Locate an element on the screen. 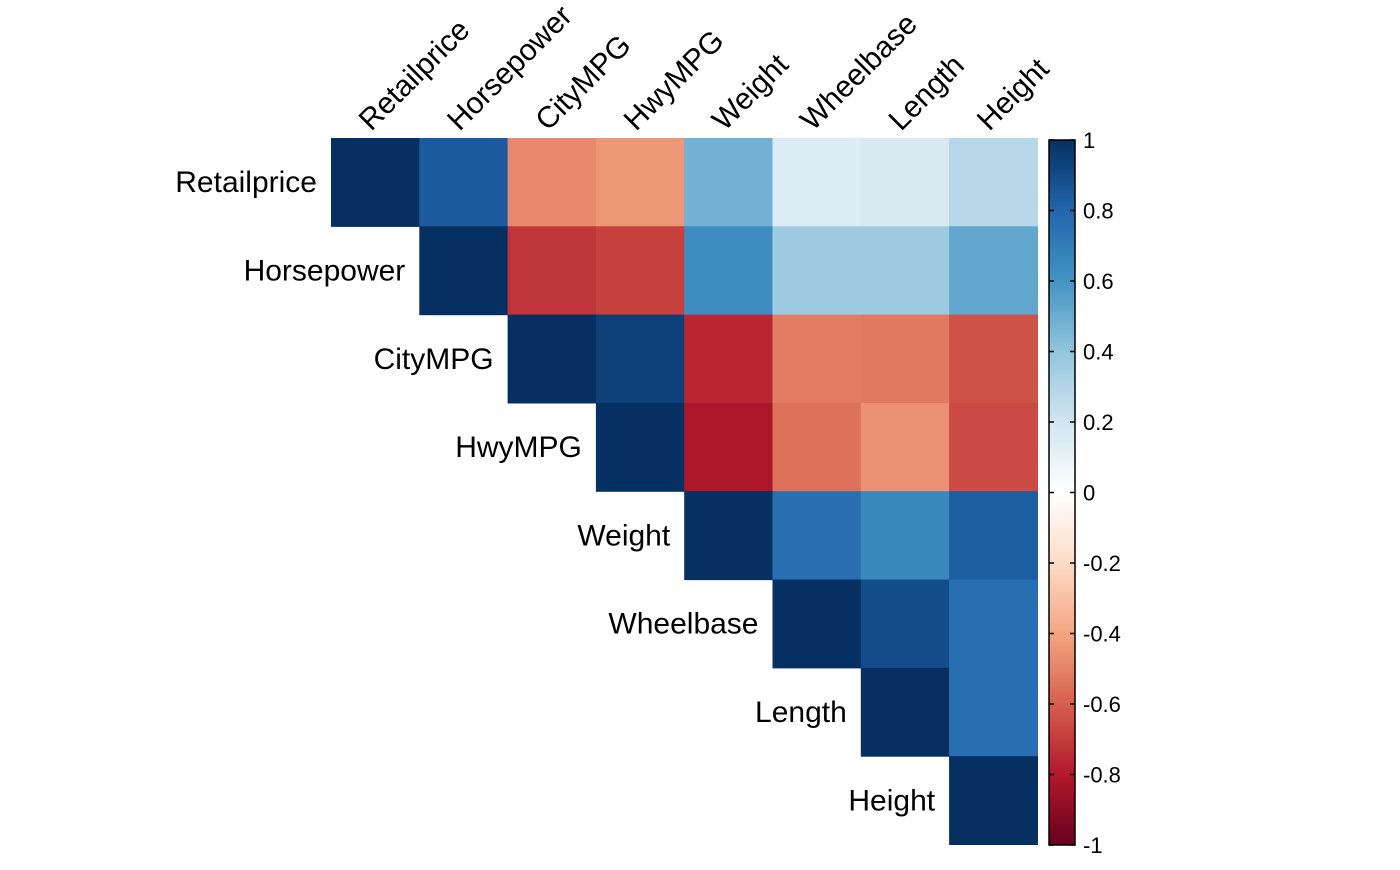 The image size is (1400, 870). colorbar-tick-label: -0.6 is located at coordinates (1102, 704).